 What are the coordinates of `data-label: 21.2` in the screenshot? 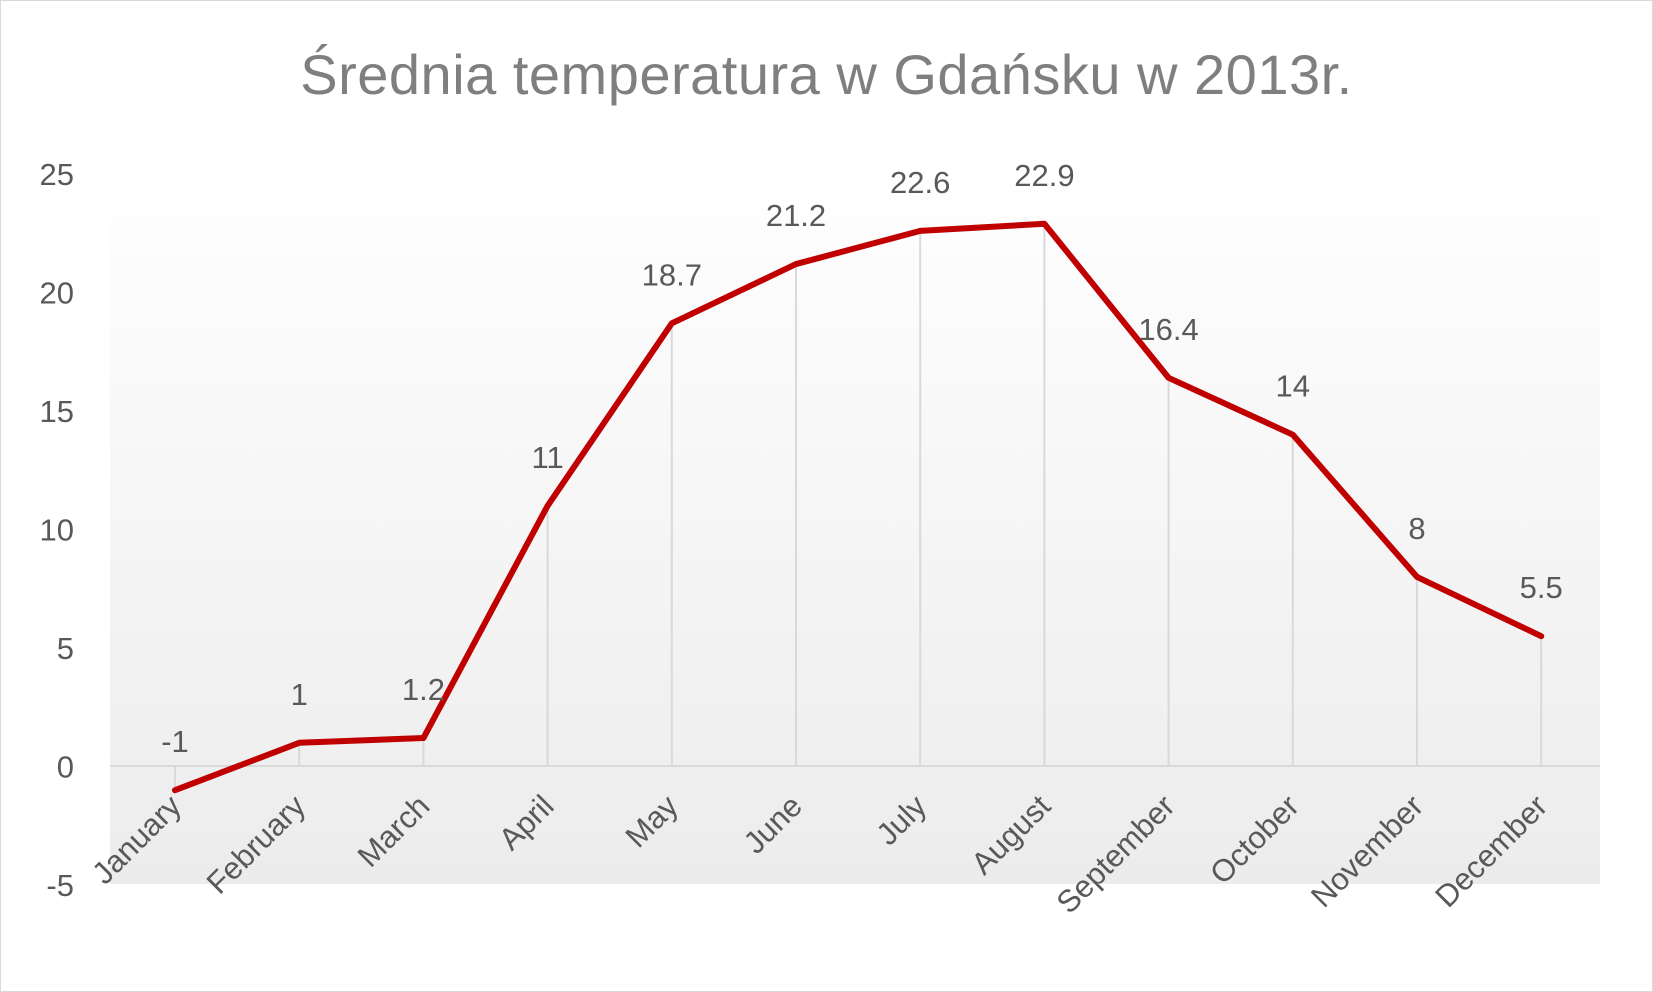 It's located at (796, 215).